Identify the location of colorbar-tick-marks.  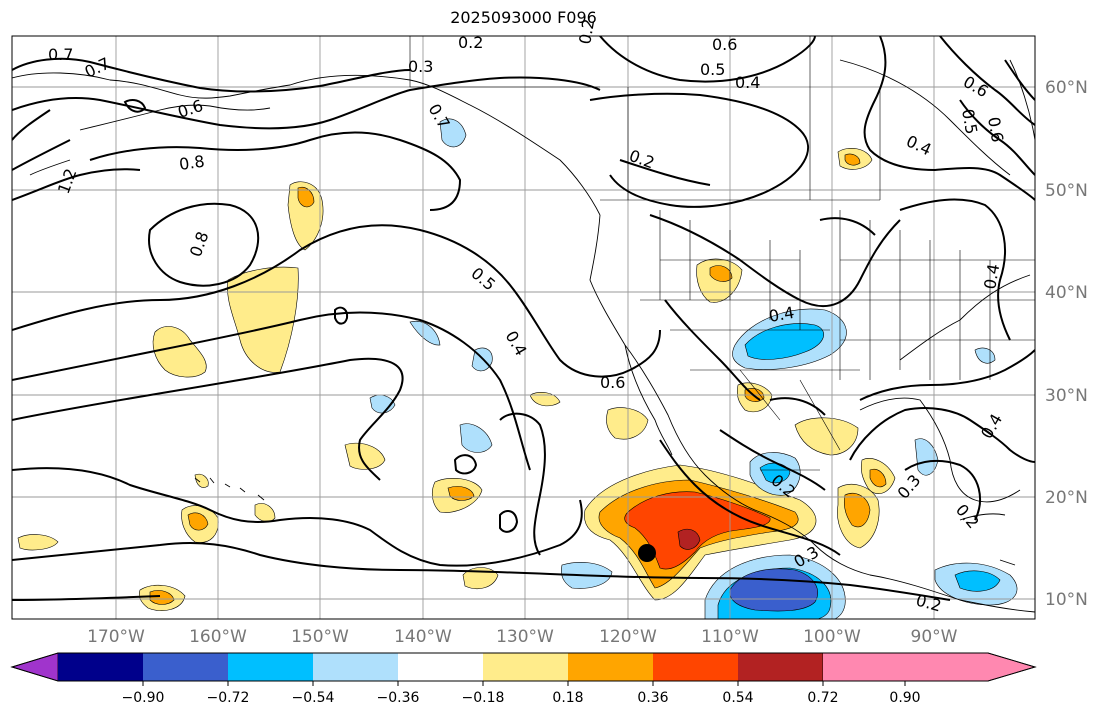
(524, 683).